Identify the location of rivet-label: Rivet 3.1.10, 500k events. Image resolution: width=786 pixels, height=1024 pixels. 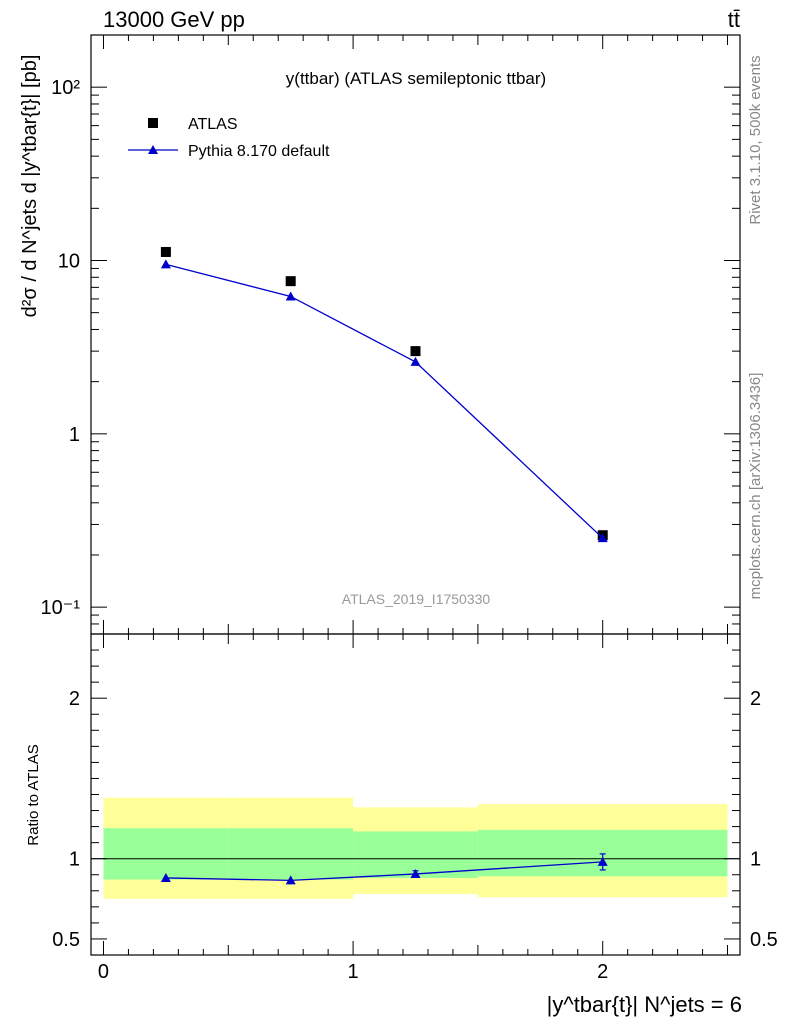
(755, 139).